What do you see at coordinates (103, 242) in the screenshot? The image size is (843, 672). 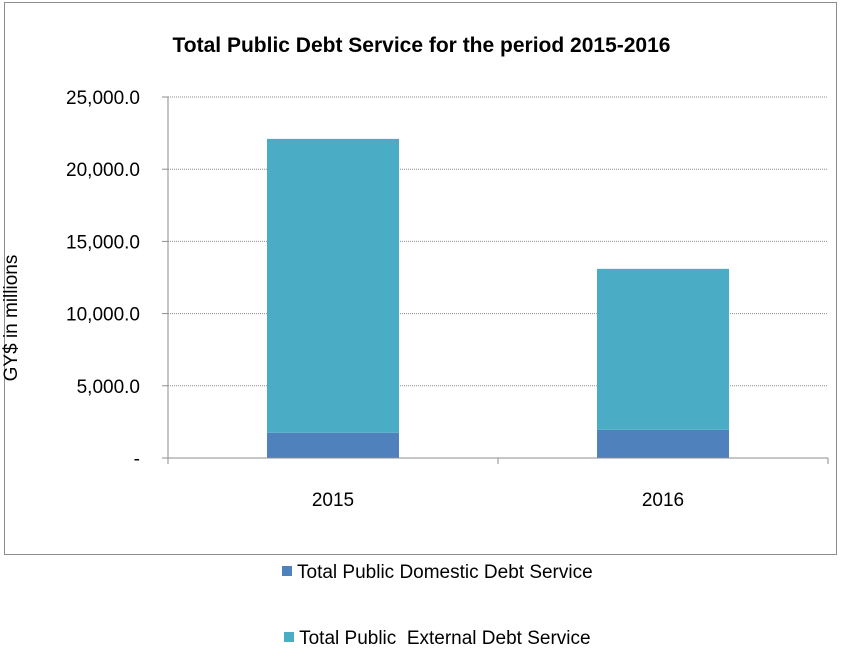 I see `y-tick-label: 15,000.0` at bounding box center [103, 242].